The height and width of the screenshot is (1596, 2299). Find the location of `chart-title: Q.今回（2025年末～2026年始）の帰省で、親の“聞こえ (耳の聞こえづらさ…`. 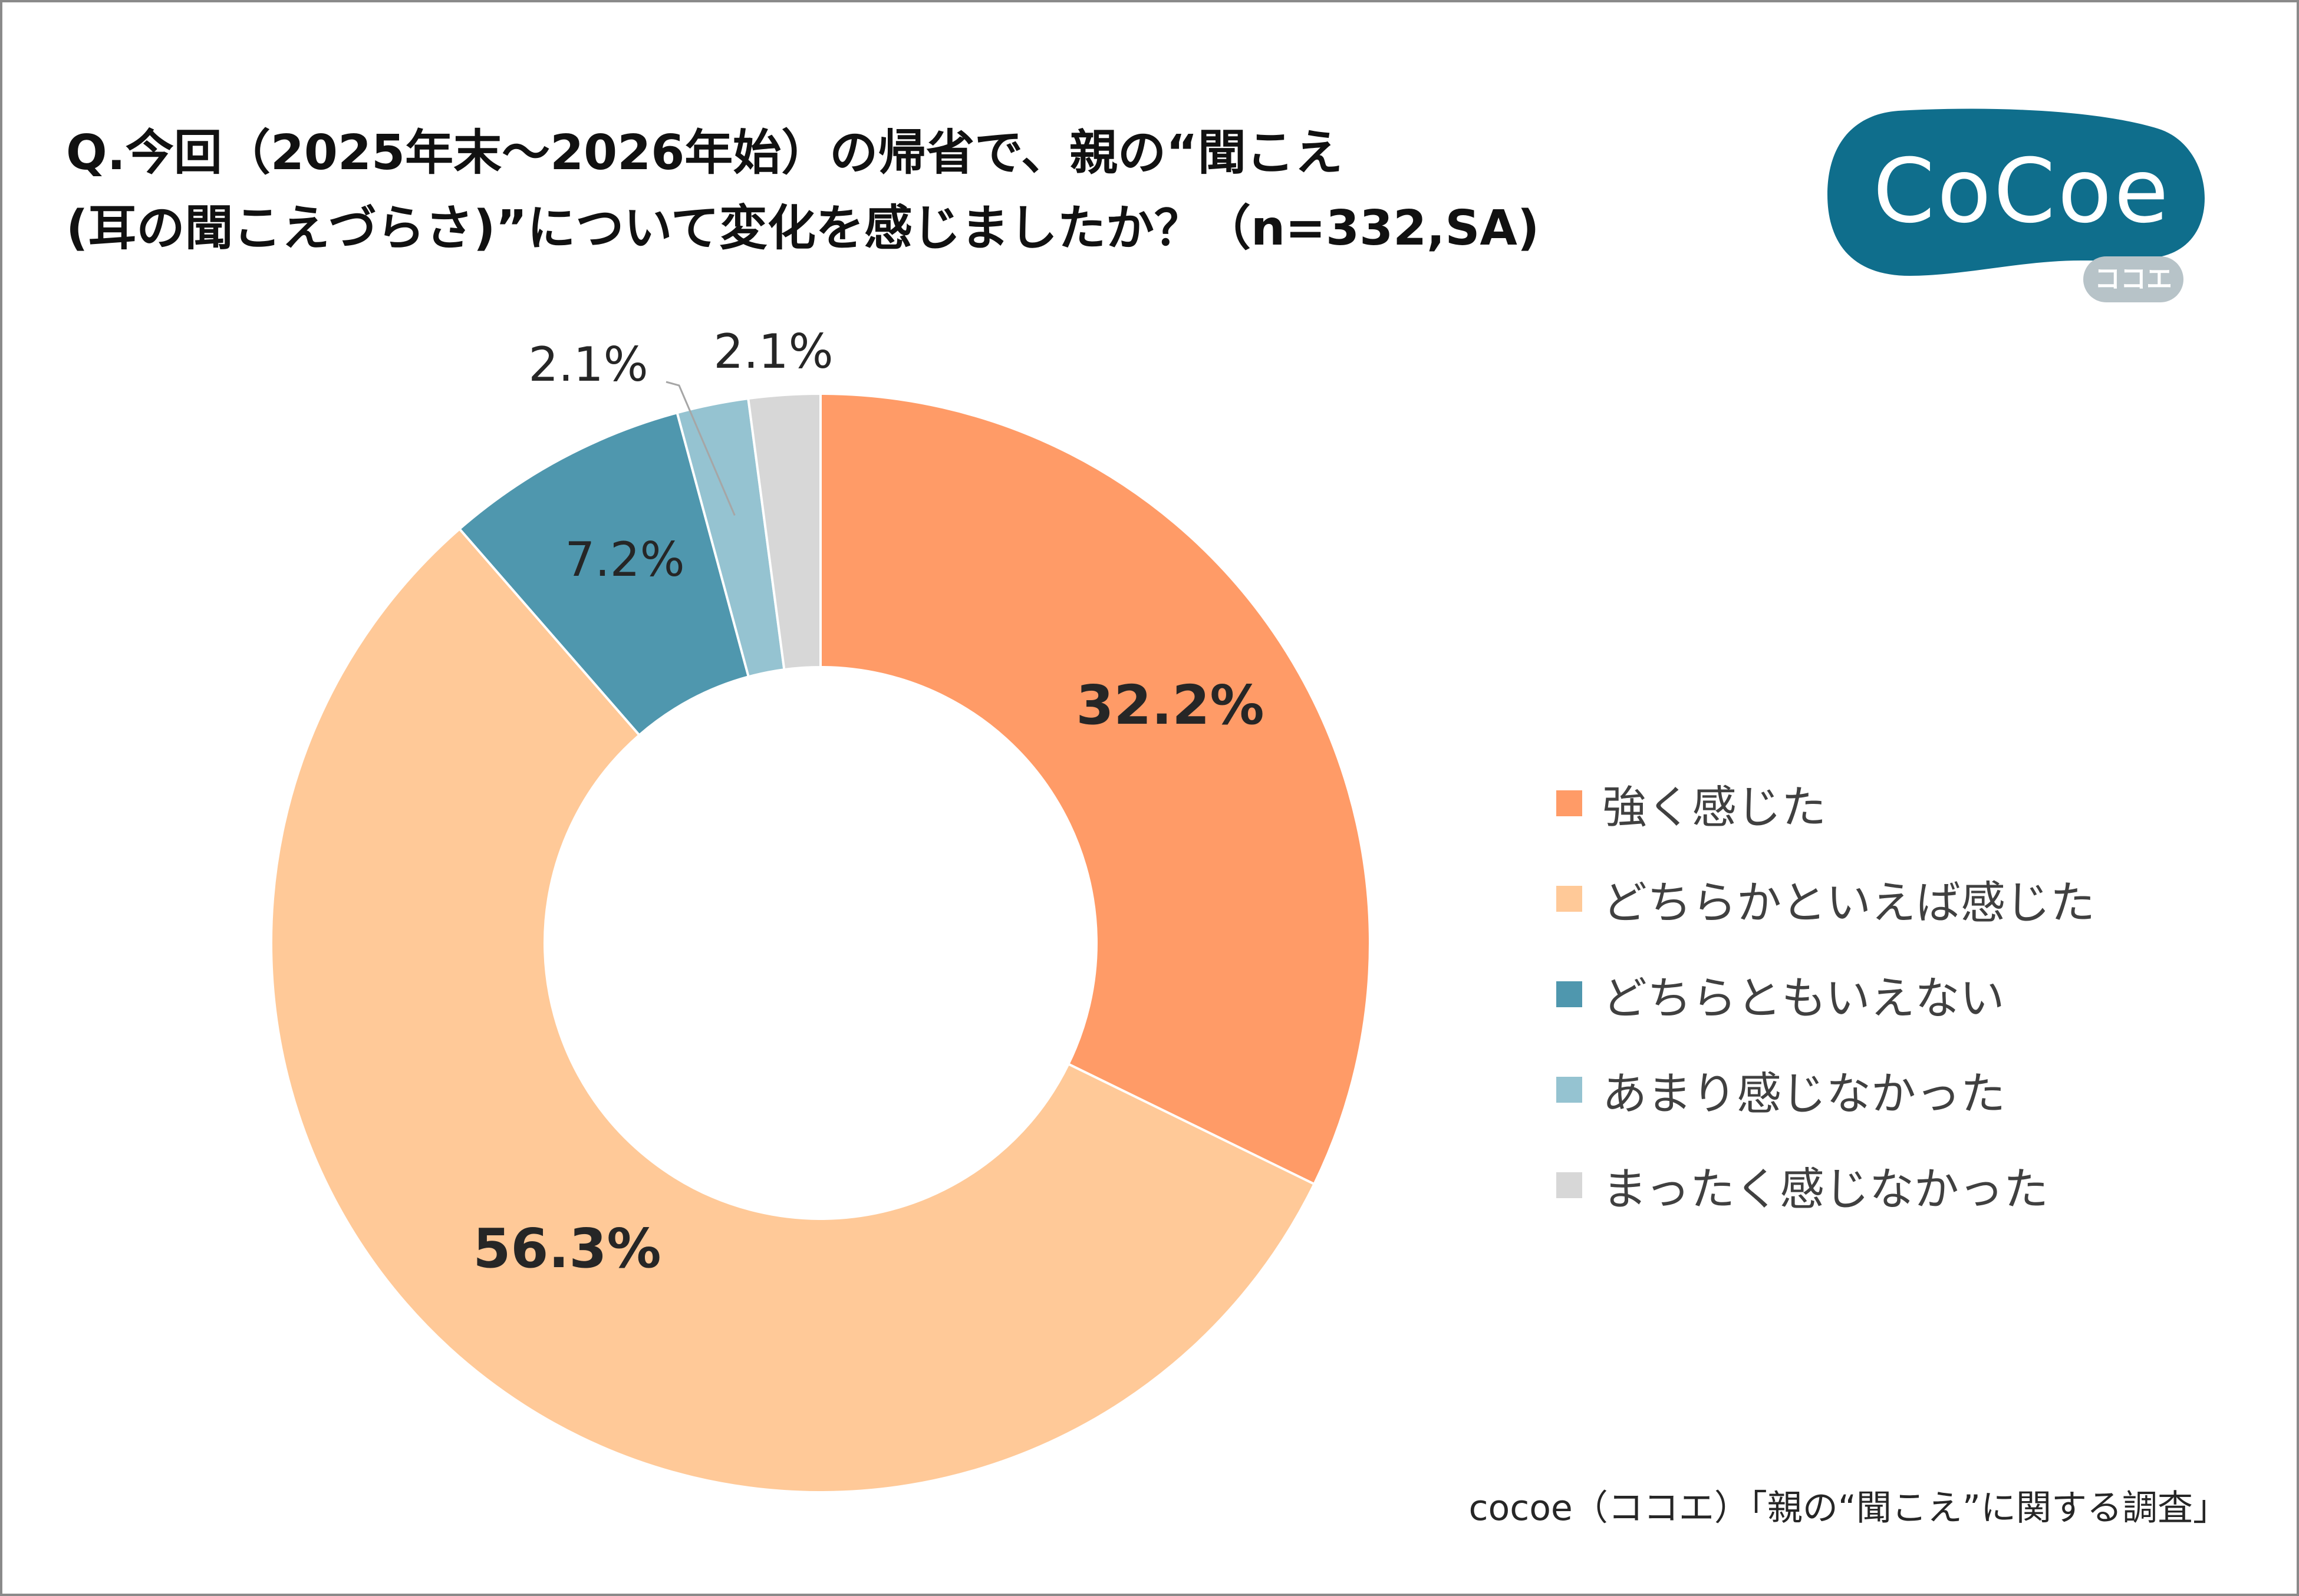

chart-title: Q.今回（2025年末～2026年始）の帰省で、親の“聞こえ (耳の聞こえづらさ… is located at coordinates (935, 191).